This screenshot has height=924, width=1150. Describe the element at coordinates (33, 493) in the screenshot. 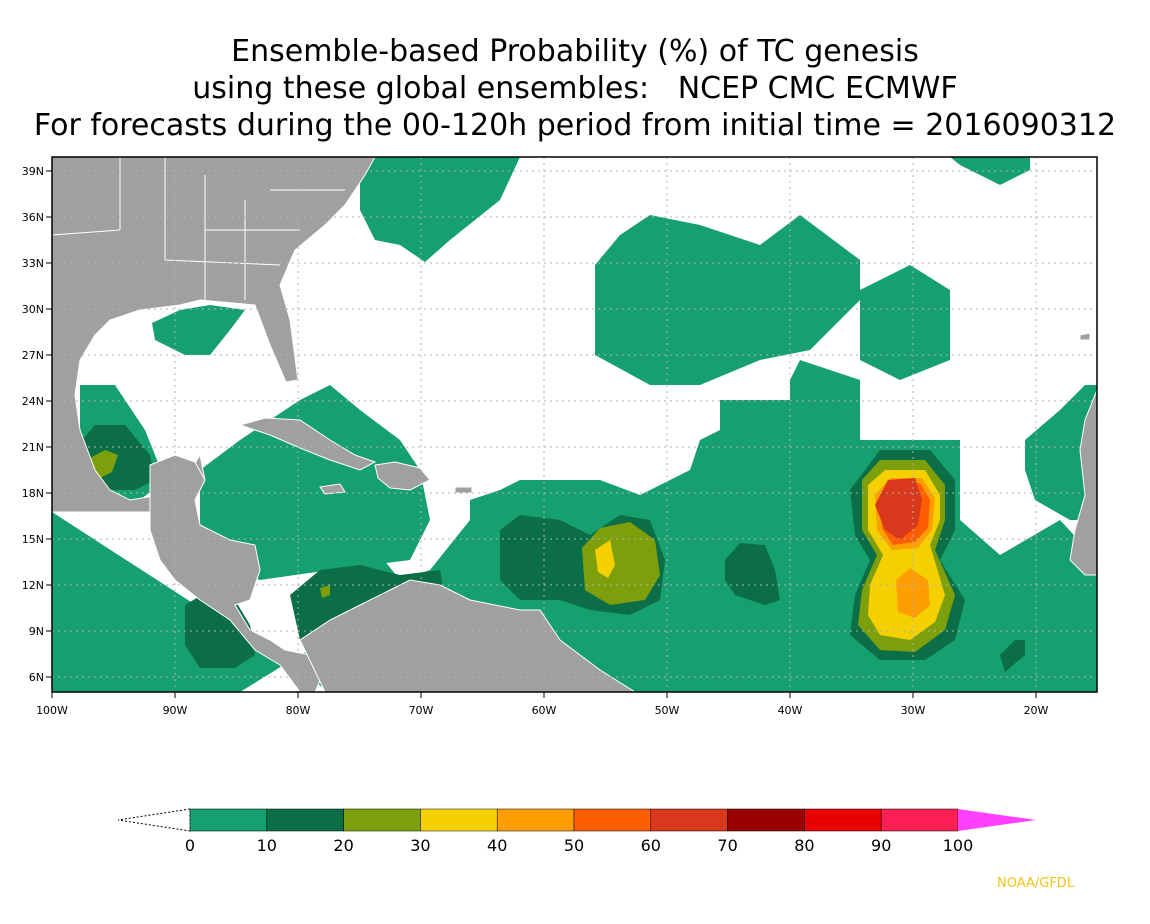

I see `lat-tick-label: 18N` at that location.